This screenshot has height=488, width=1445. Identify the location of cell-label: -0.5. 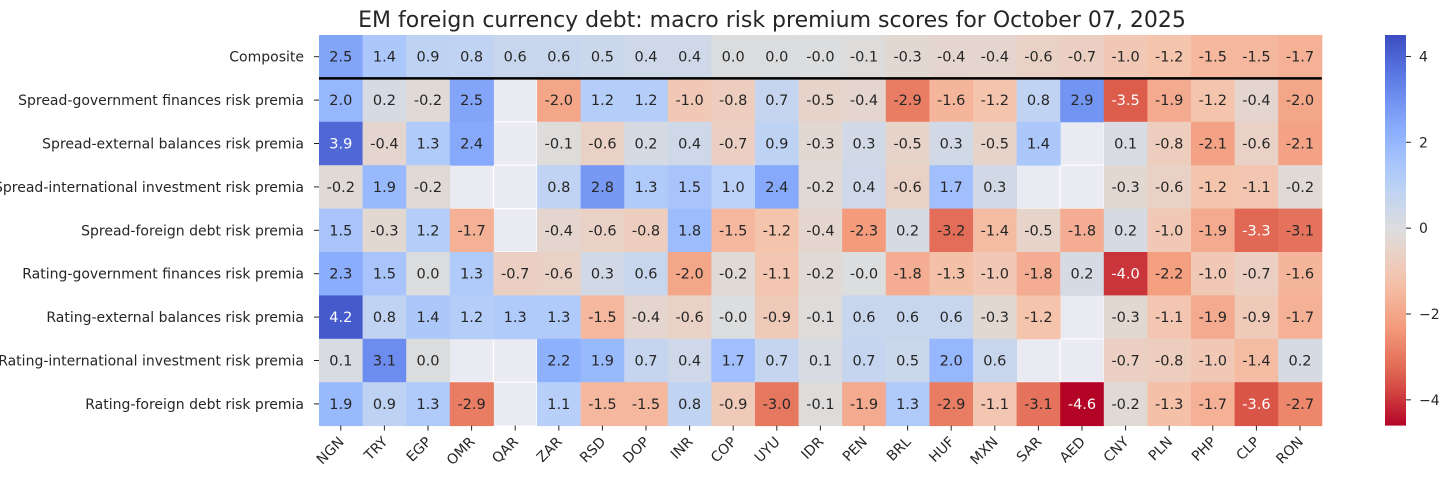
(907, 145).